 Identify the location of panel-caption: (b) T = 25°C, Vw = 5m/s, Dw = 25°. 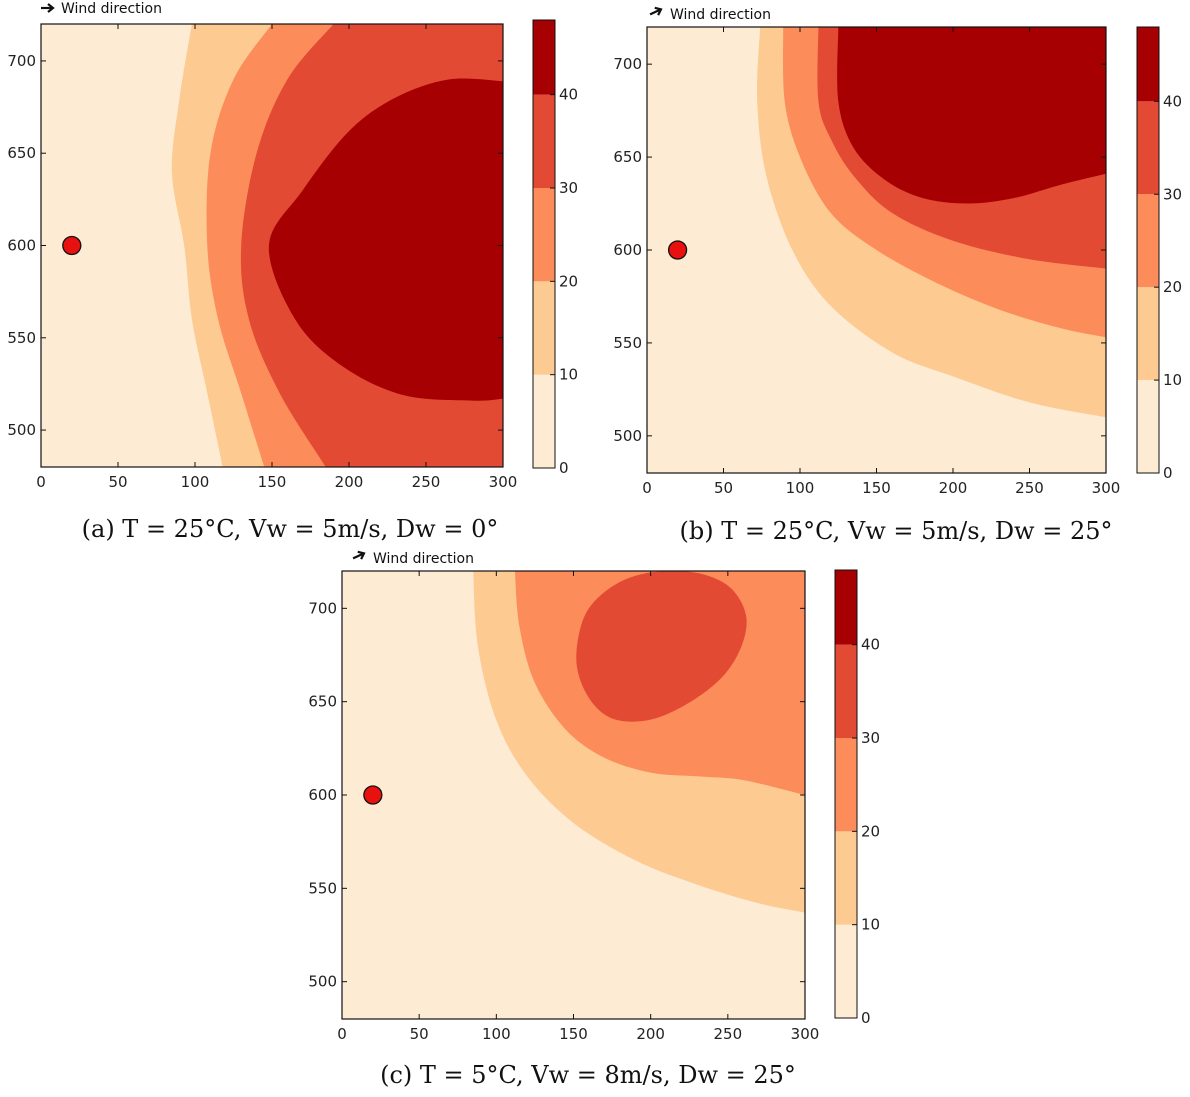
(895, 531).